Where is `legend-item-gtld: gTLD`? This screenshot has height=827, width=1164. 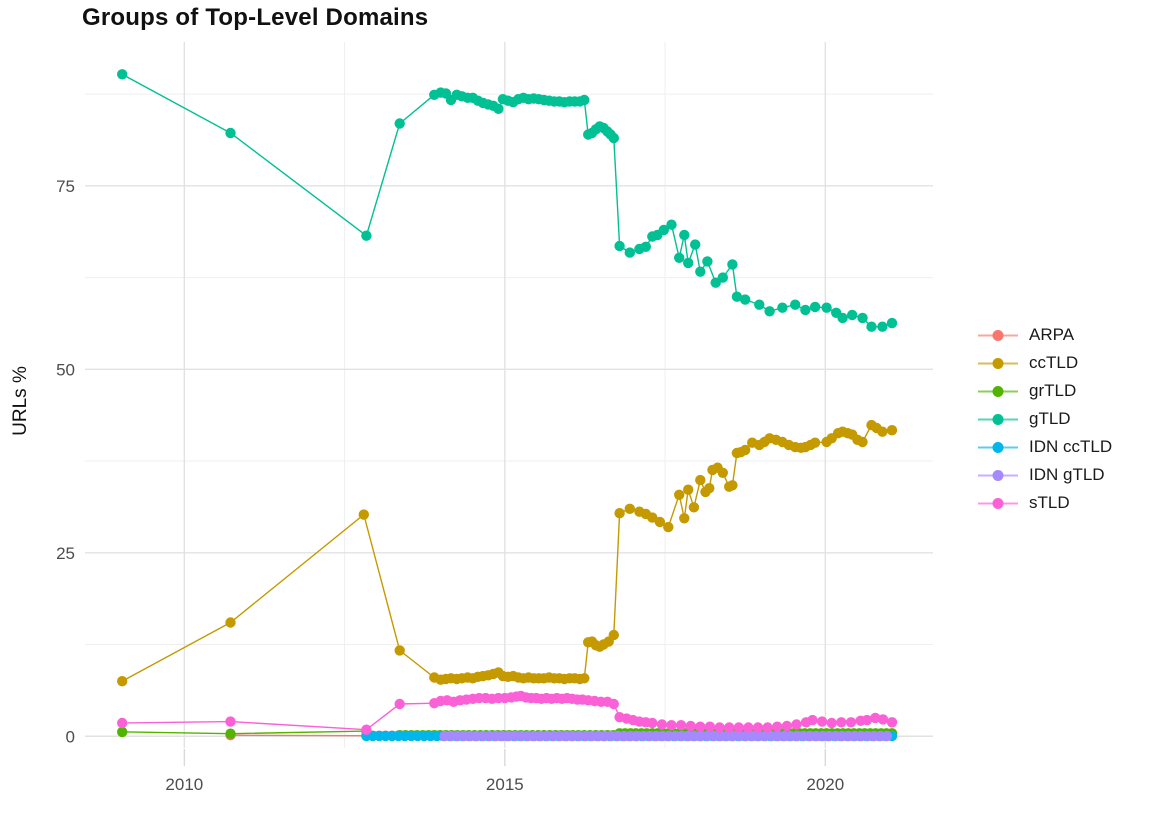
legend-item-gtld: gTLD is located at coordinates (1045, 419).